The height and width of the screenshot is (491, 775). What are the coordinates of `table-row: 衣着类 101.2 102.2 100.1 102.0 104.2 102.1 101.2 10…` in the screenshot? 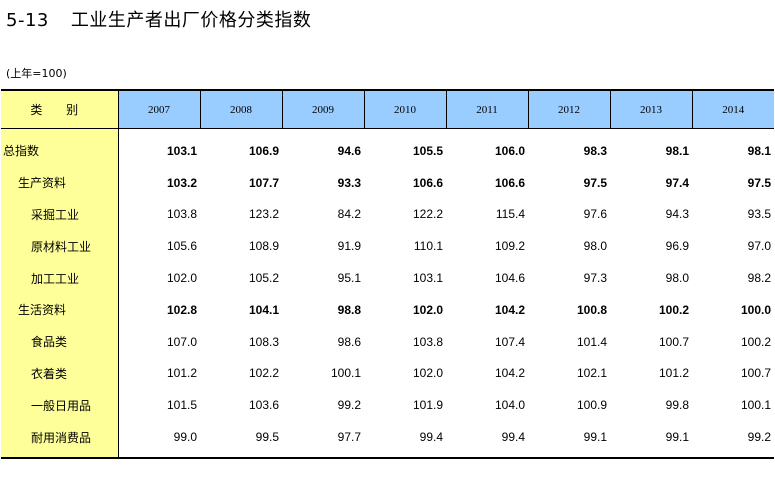 It's located at (387, 373).